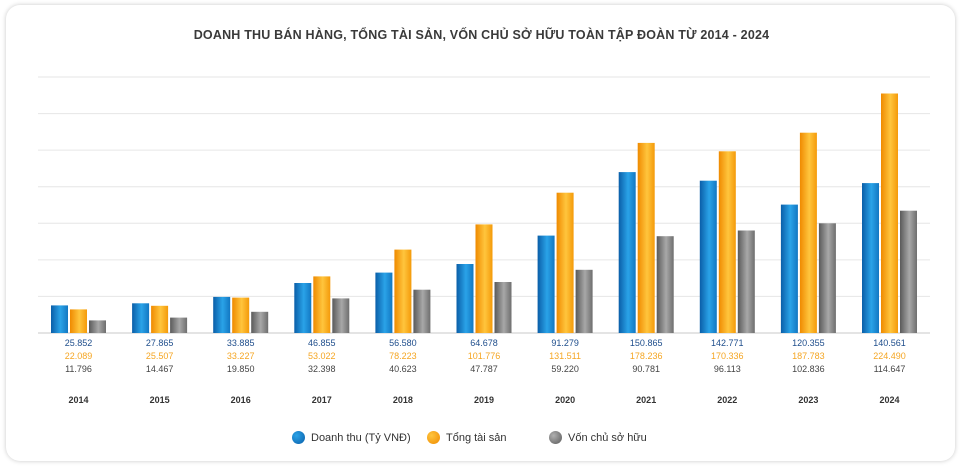 This screenshot has height=468, width=963. Describe the element at coordinates (141, 318) in the screenshot. I see `bar-revenue-2015` at that location.